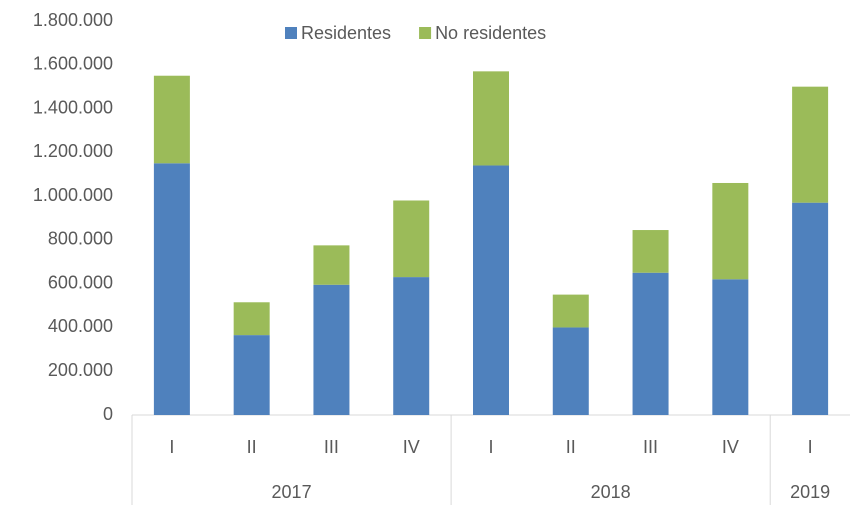 The image size is (850, 505). I want to click on group-label: 2018, so click(611, 492).